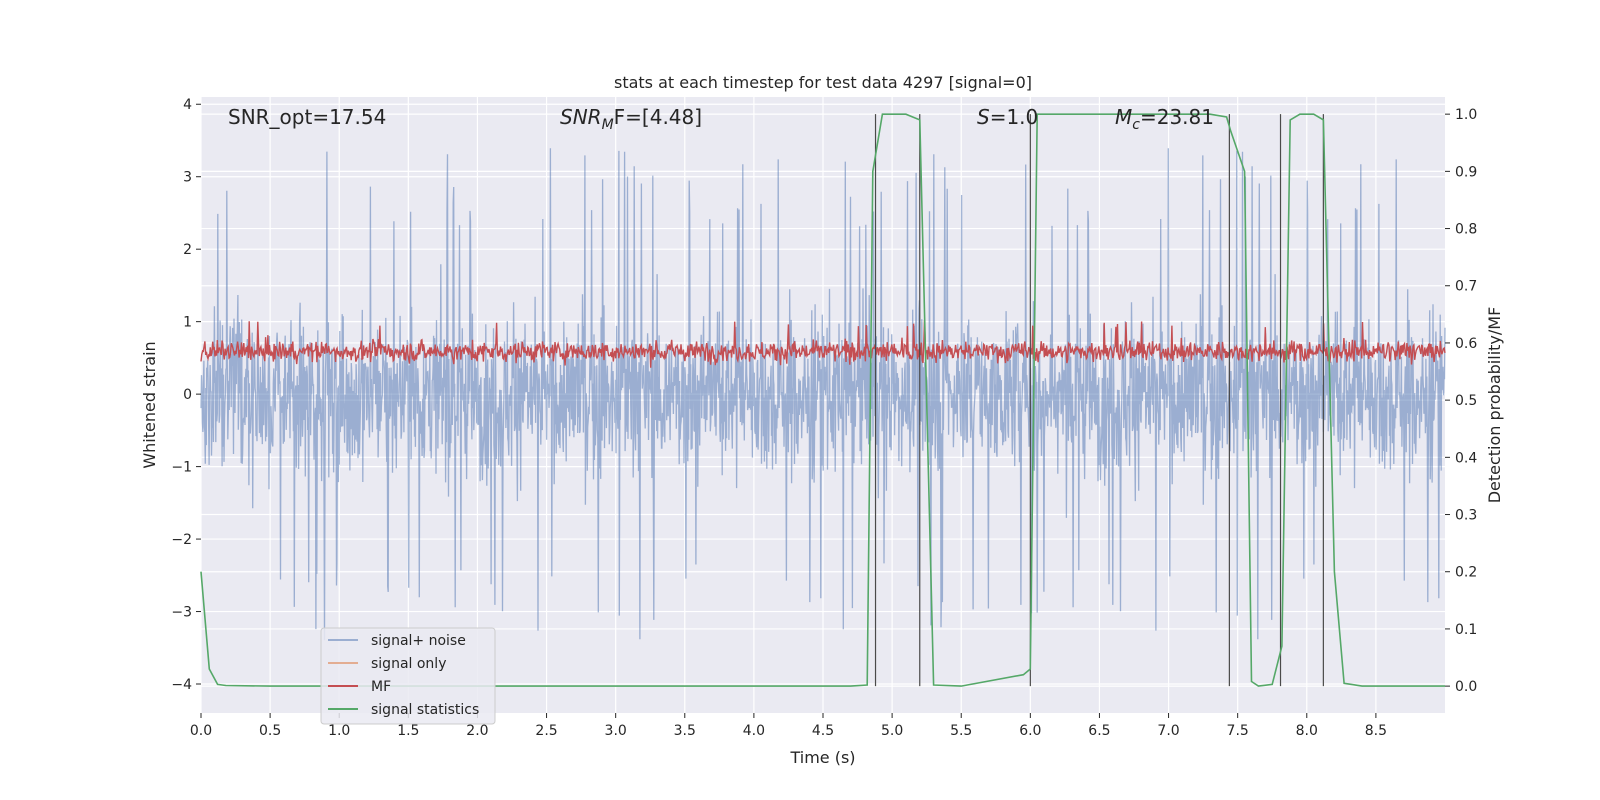 The height and width of the screenshot is (800, 1600). I want to click on y2-tick-label: 0.2, so click(1466, 573).